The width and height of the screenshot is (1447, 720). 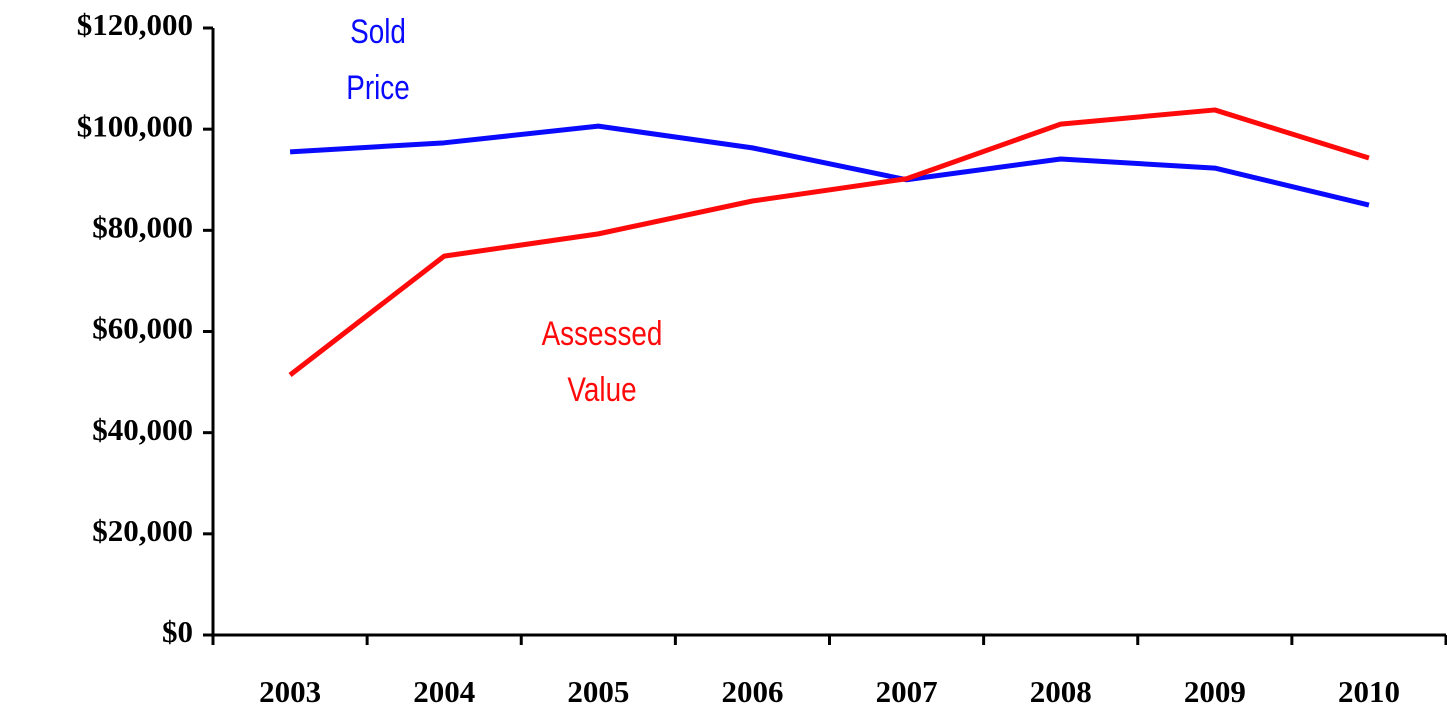 I want to click on y-tick-label: $20,000, so click(x=142, y=530).